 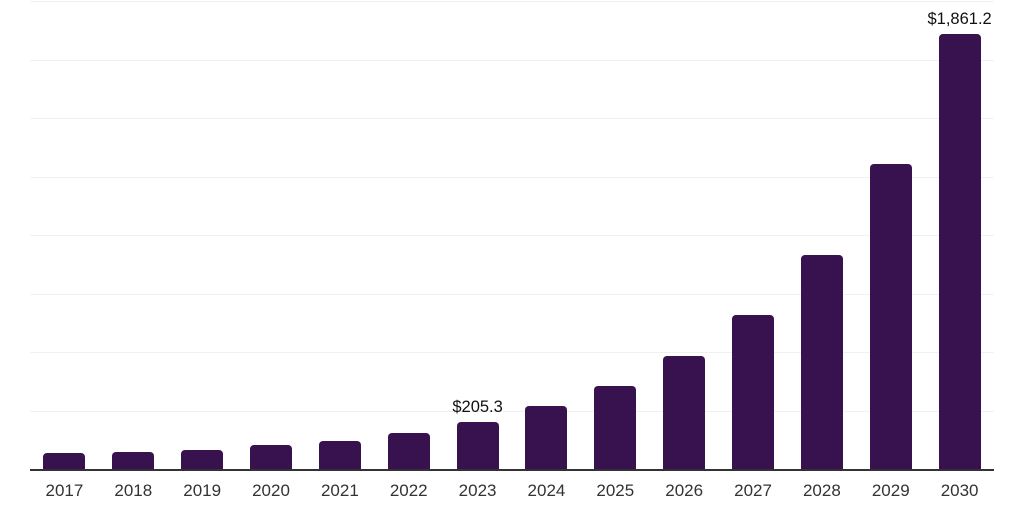 What do you see at coordinates (753, 490) in the screenshot?
I see `x-tick-label-2027: 2027` at bounding box center [753, 490].